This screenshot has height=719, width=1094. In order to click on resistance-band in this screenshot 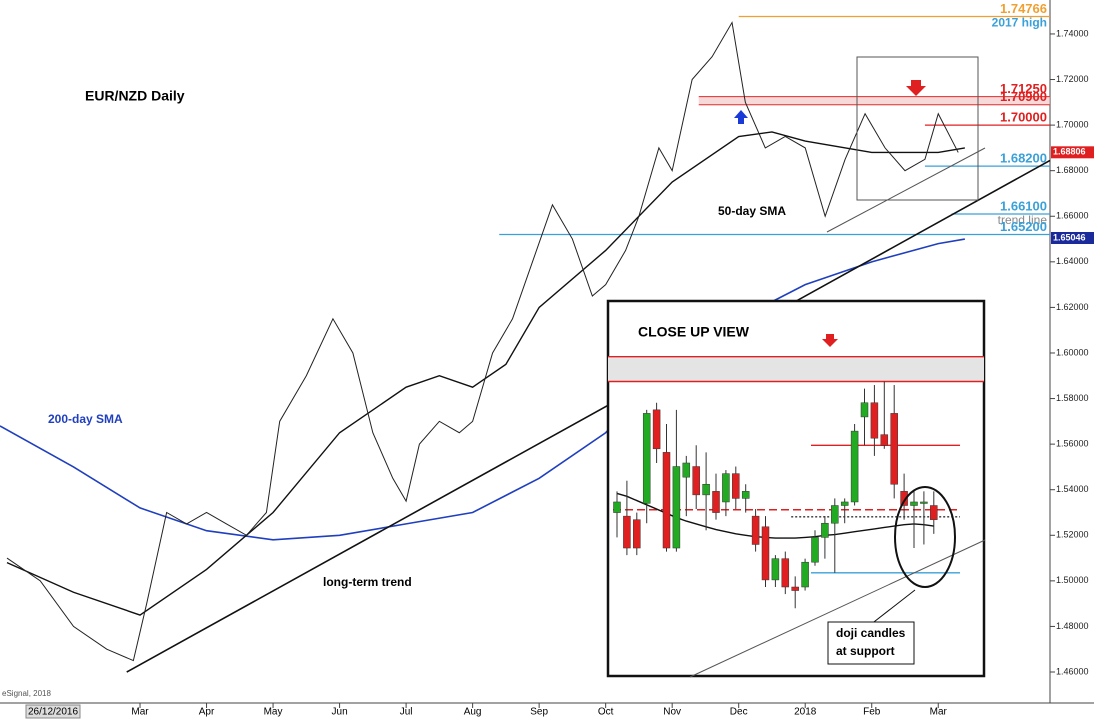, I will do `click(874, 100)`.